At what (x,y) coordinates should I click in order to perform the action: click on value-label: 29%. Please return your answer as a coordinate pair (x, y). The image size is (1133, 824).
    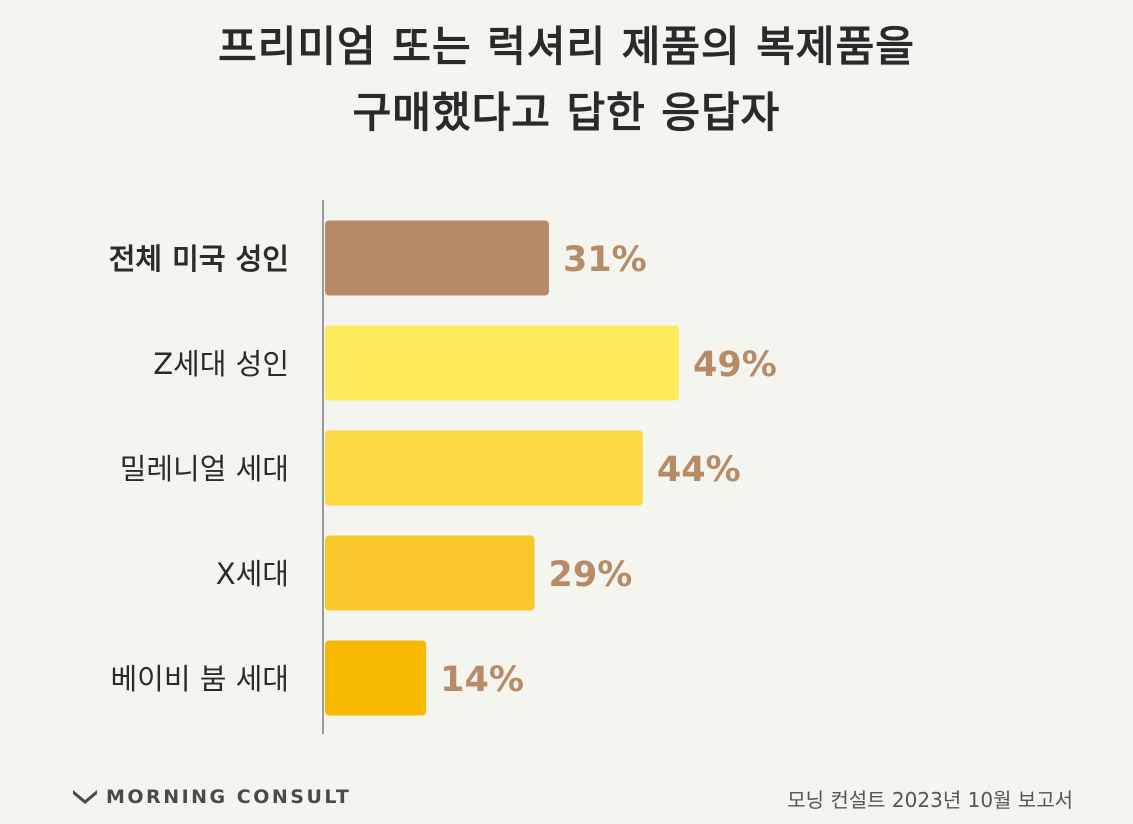
    Looking at the image, I should click on (591, 575).